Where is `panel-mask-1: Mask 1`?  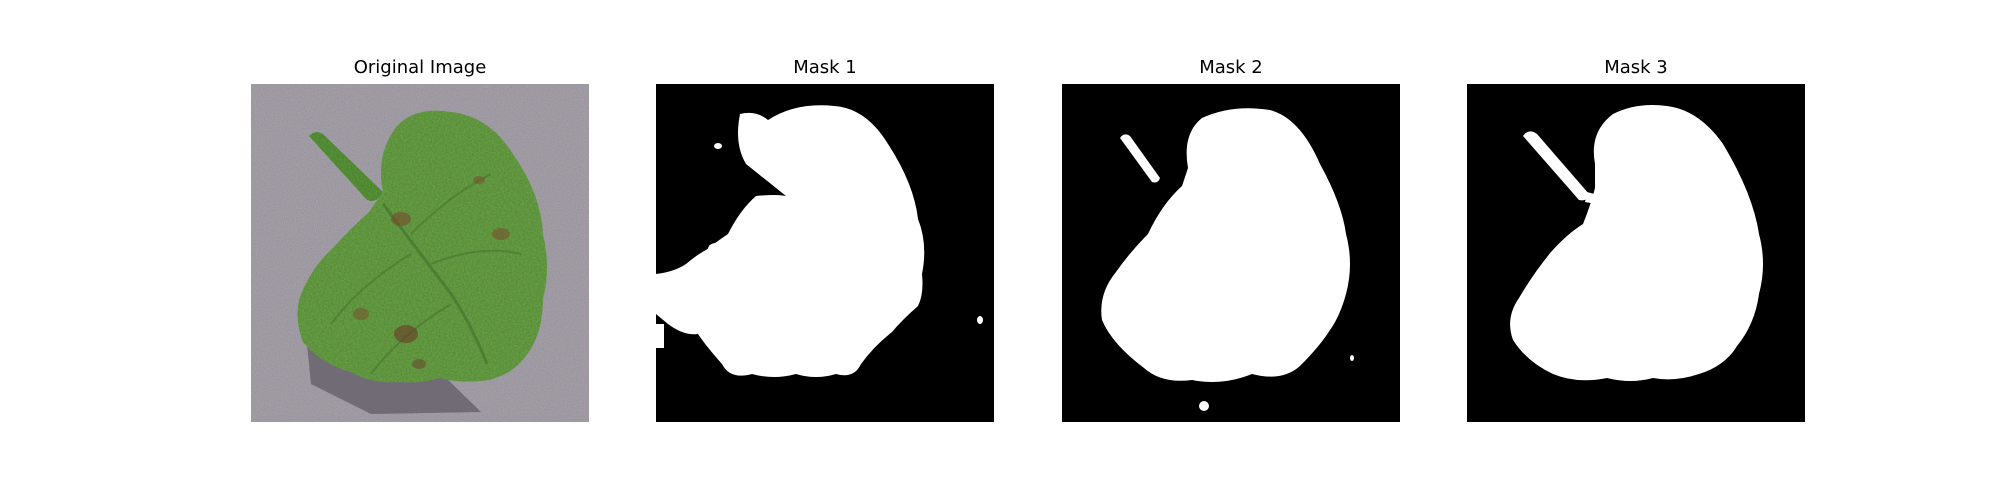
panel-mask-1: Mask 1 is located at coordinates (825, 251).